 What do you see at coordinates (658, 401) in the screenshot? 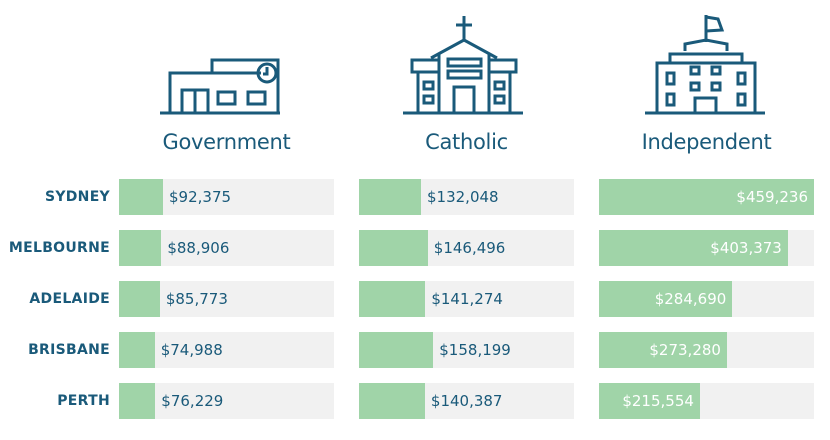
I see `value-label: $215,554` at bounding box center [658, 401].